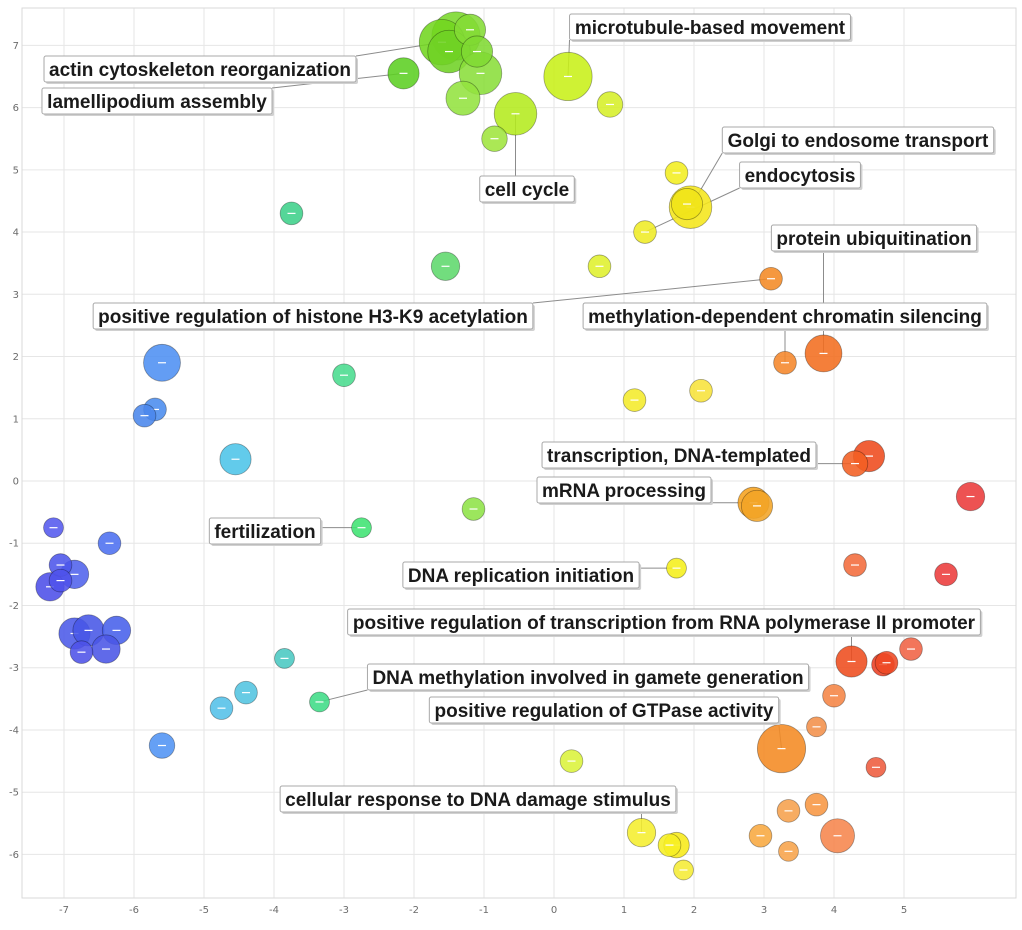  I want to click on annotation-label: lamellipodium assembly, so click(157, 102).